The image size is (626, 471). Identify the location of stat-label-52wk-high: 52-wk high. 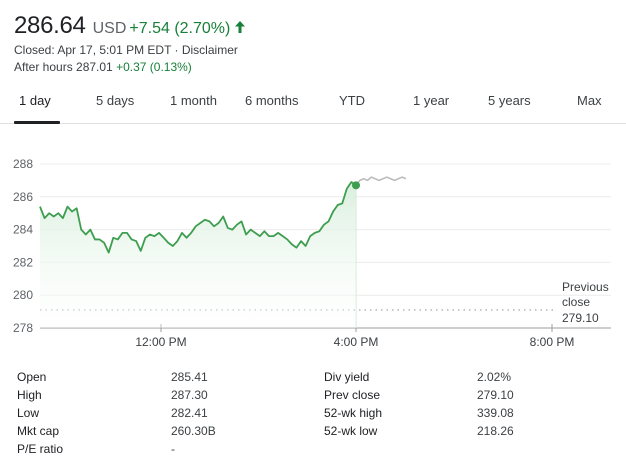
(353, 413).